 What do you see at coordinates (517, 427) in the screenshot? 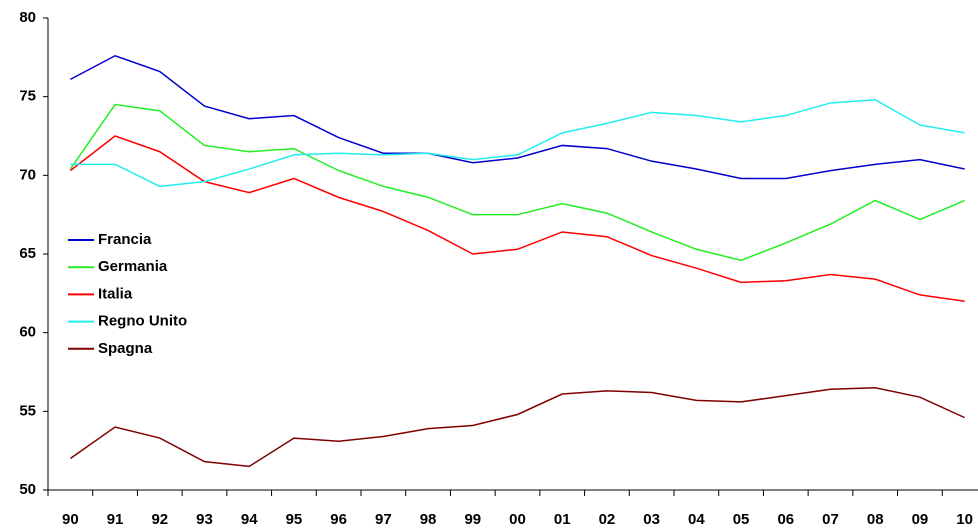
I see `line-series` at bounding box center [517, 427].